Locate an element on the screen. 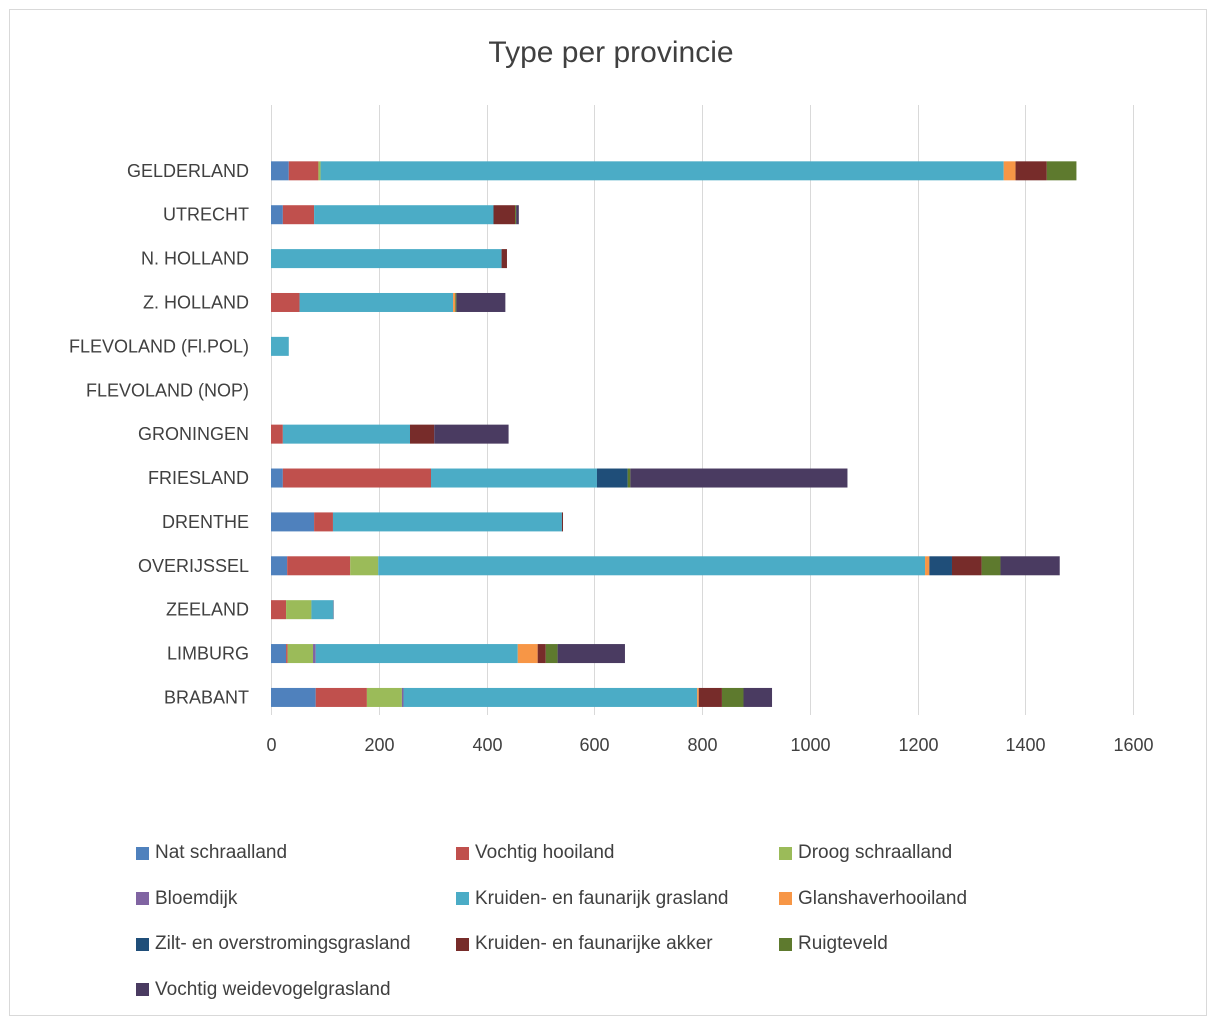 Image resolution: width=1209 pixels, height=1018 pixels. legend-item: Ruigteveld is located at coordinates (833, 944).